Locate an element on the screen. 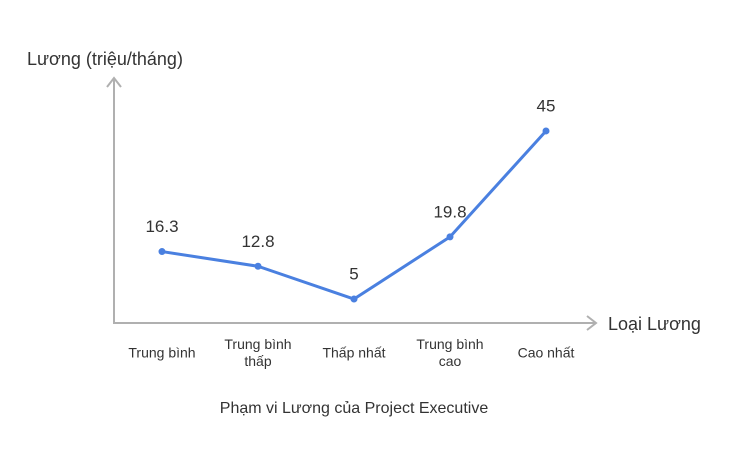 This screenshot has width=738, height=468. x-tick-label: Cao nhất is located at coordinates (546, 353).